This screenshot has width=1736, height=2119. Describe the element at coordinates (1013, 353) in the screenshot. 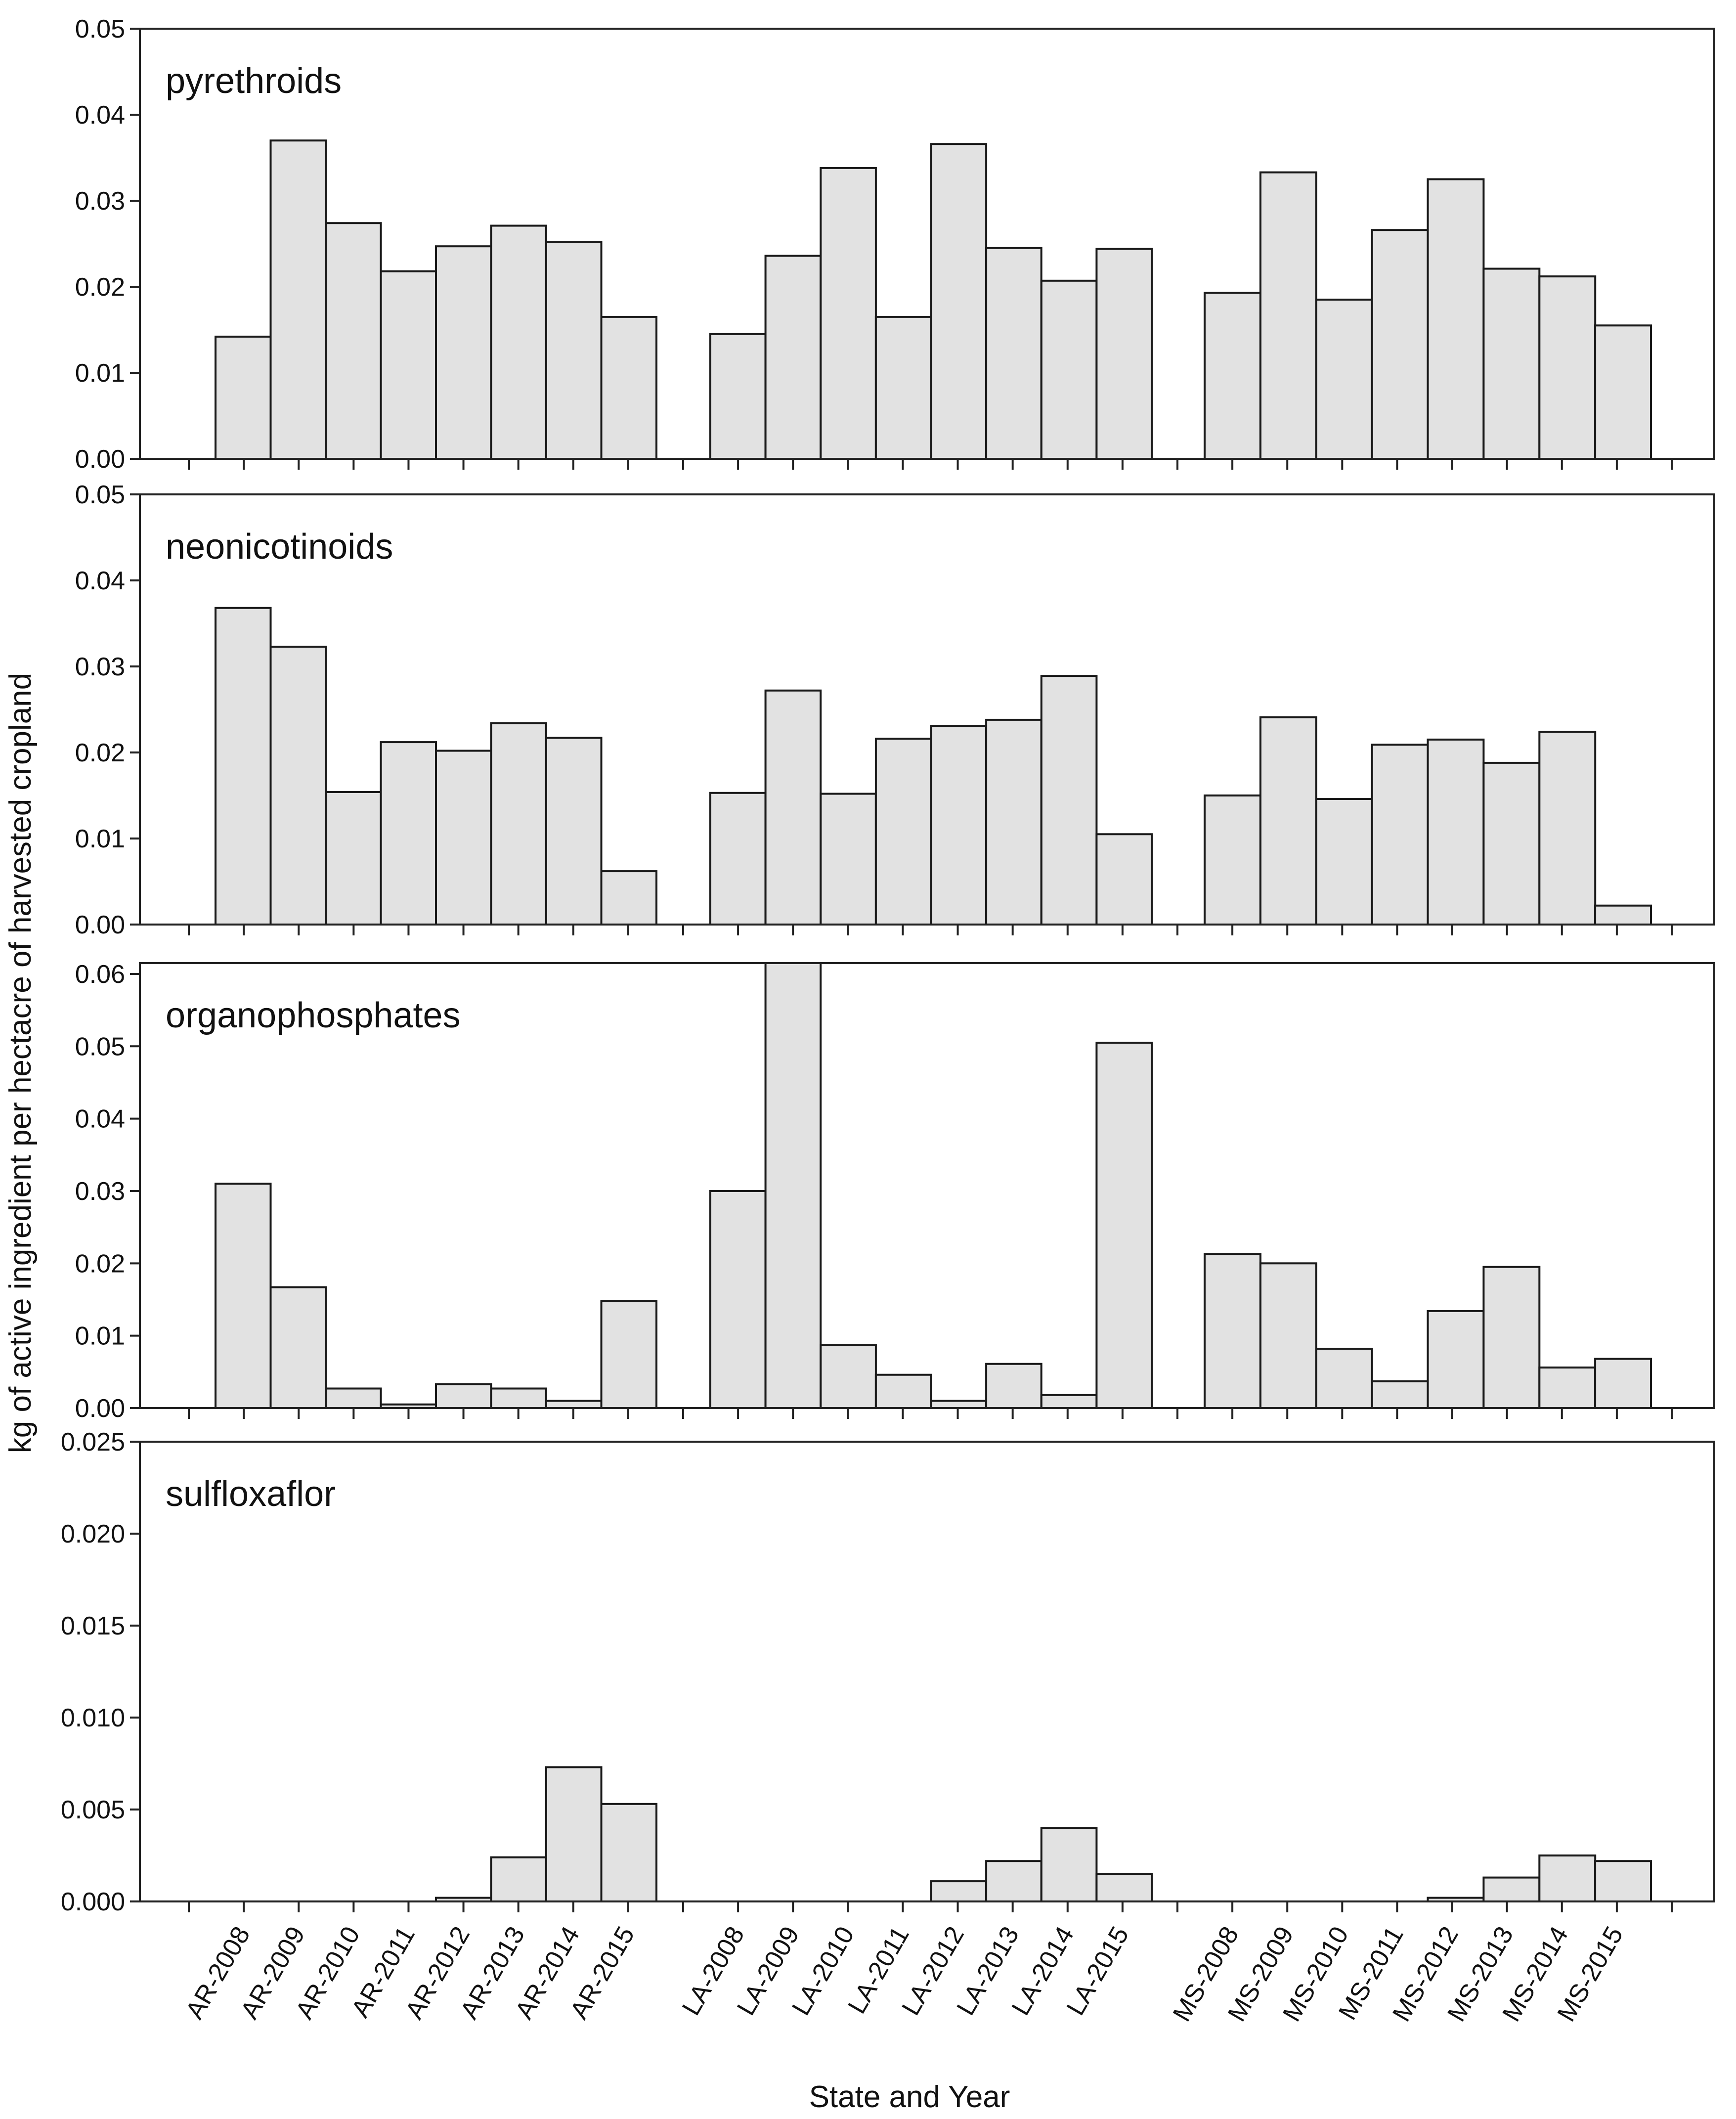

I see `bar-pyrethroids-LA-2013` at that location.